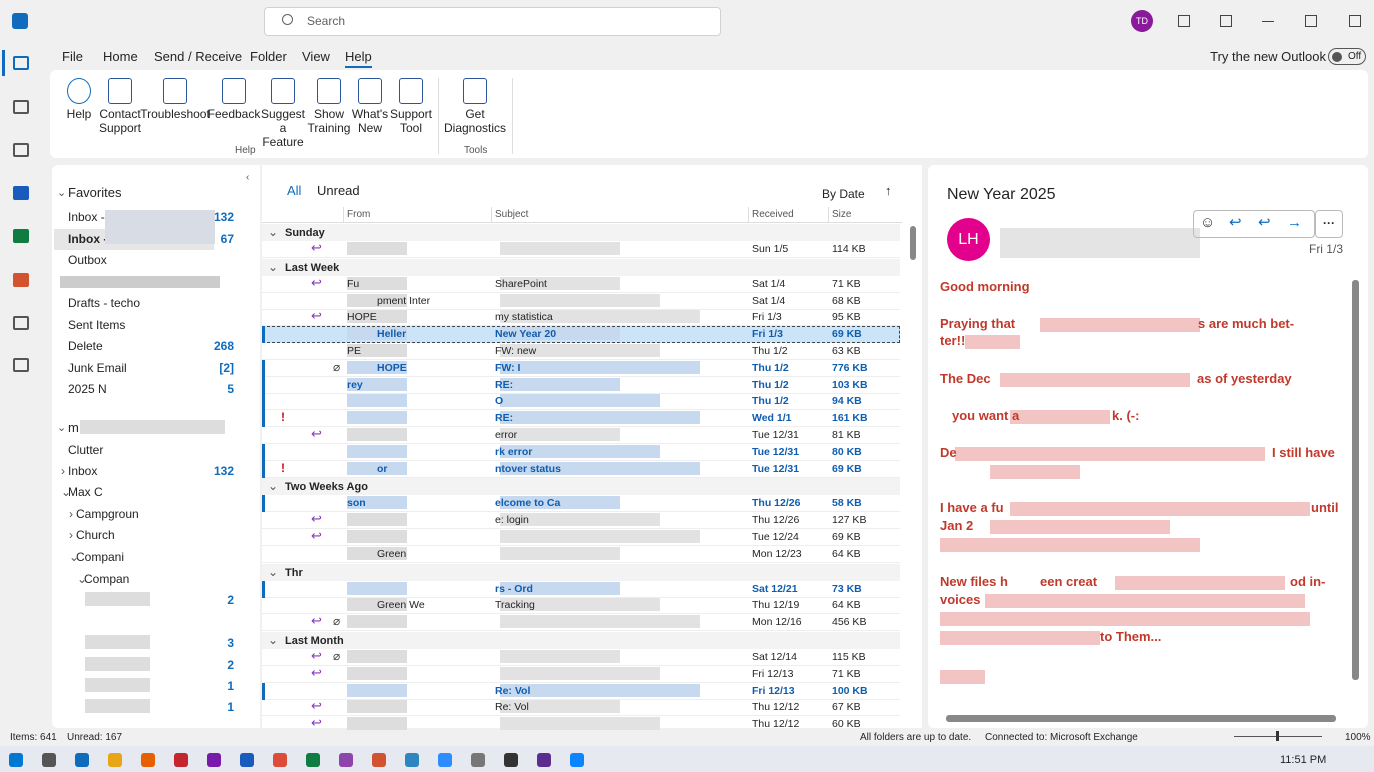 The width and height of the screenshot is (1374, 772). Describe the element at coordinates (95, 535) in the screenshot. I see `folder-item: Church` at that location.